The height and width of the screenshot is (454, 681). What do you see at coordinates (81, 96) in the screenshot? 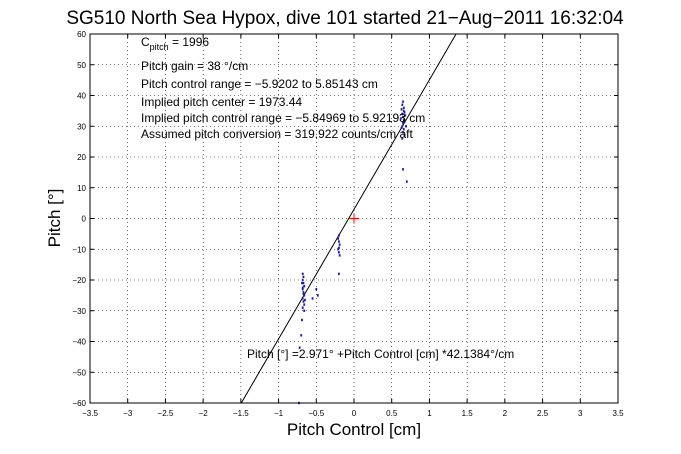
I see `y-tick-label: 40` at bounding box center [81, 96].